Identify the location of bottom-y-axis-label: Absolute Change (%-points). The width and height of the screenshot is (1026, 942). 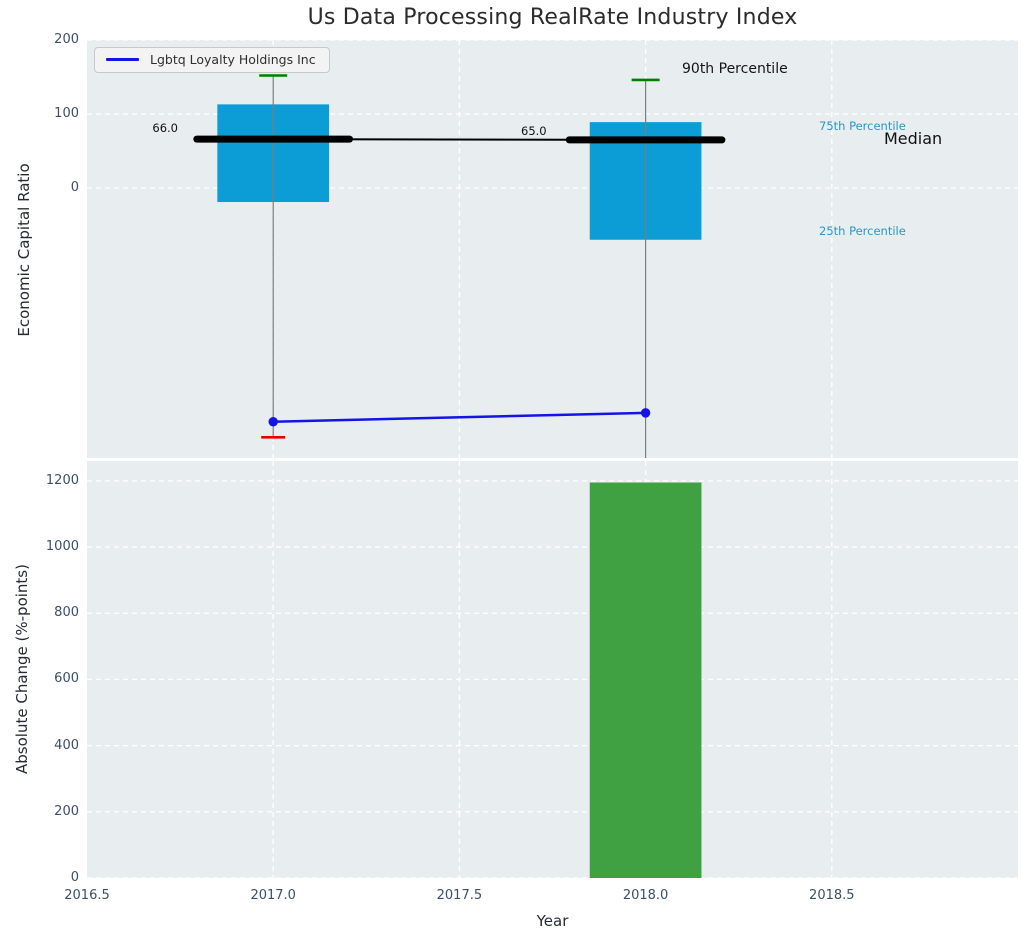
(22, 669).